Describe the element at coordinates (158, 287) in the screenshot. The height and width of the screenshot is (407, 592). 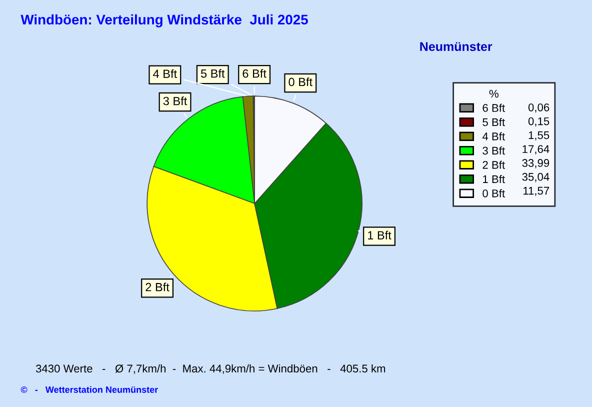
I see `slice-label: 2 Bft` at that location.